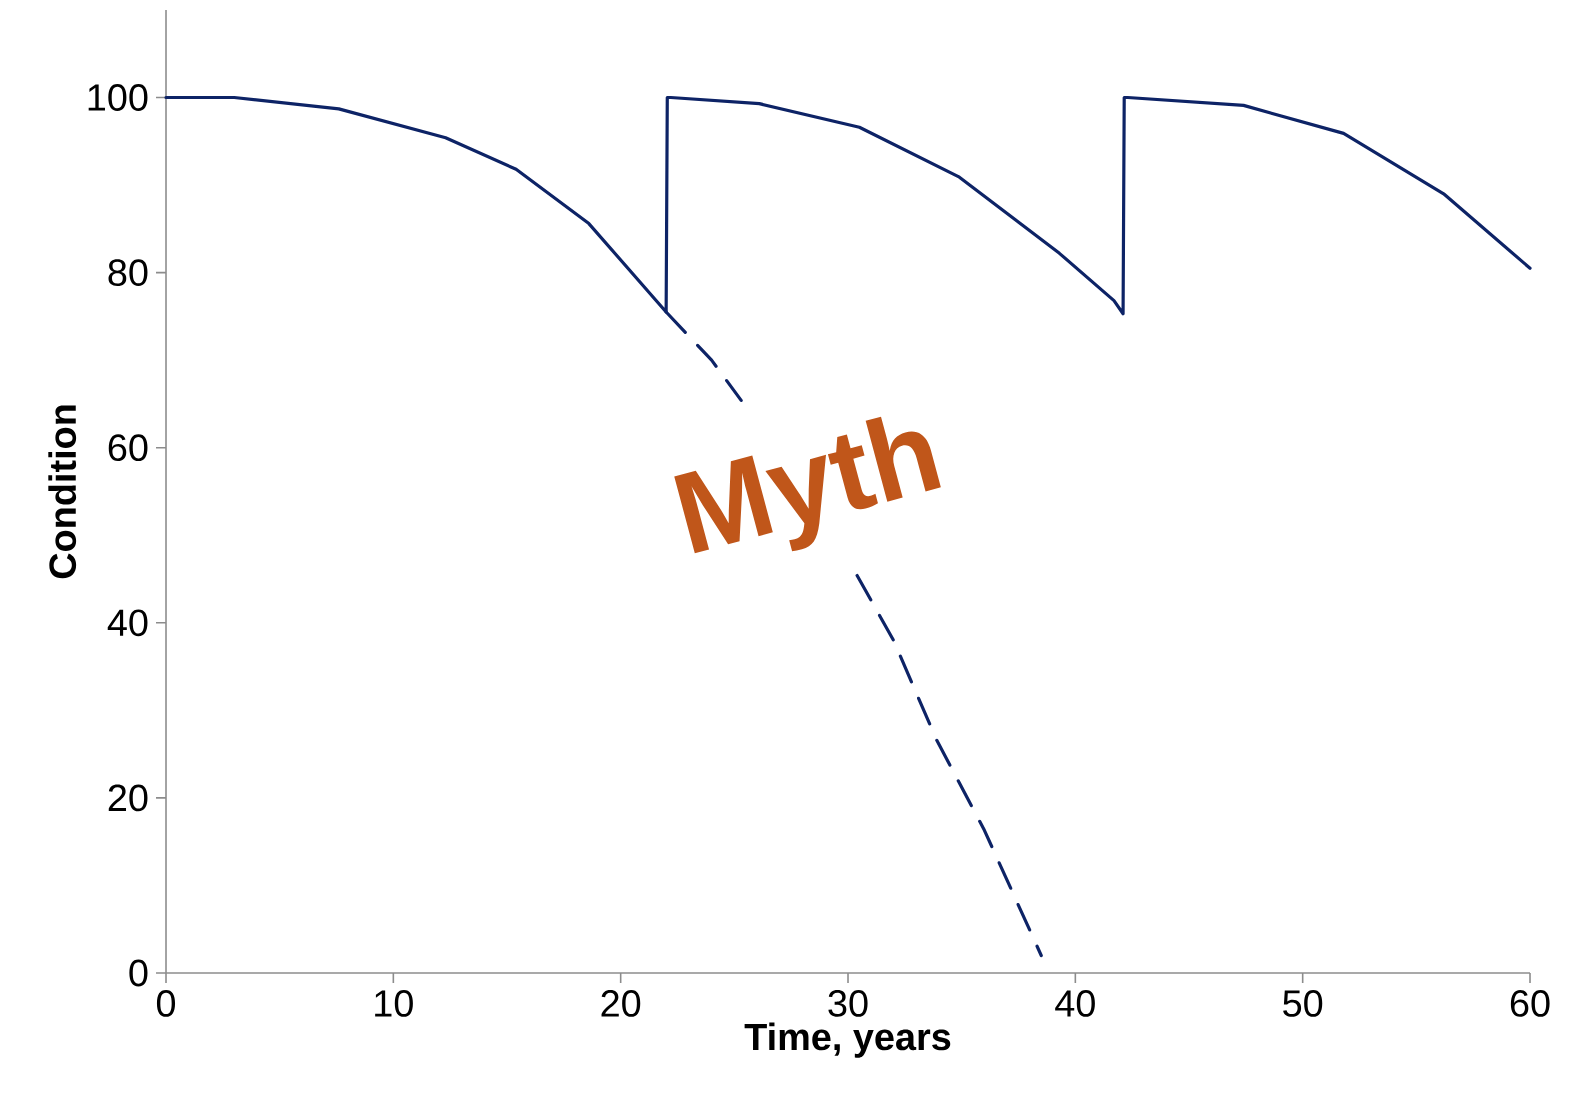 The width and height of the screenshot is (1574, 1110). What do you see at coordinates (848, 1003) in the screenshot?
I see `x-tick-label: 30` at bounding box center [848, 1003].